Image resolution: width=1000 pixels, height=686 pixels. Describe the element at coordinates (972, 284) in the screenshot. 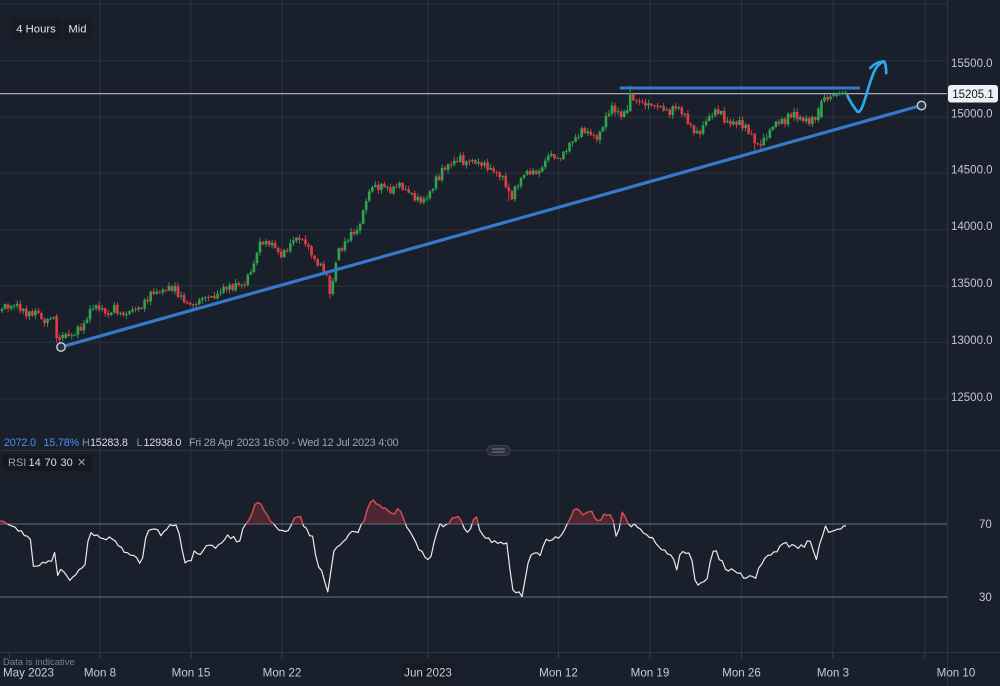

I see `svg-text: 13500.0` at that location.